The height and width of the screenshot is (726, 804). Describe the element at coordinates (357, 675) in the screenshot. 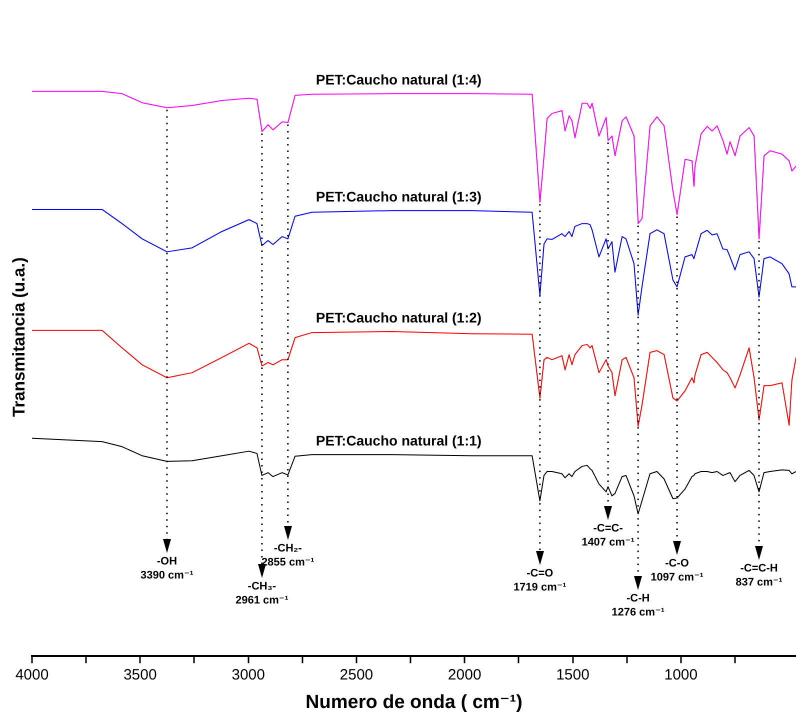

I see `x-tick-label: 2500` at that location.